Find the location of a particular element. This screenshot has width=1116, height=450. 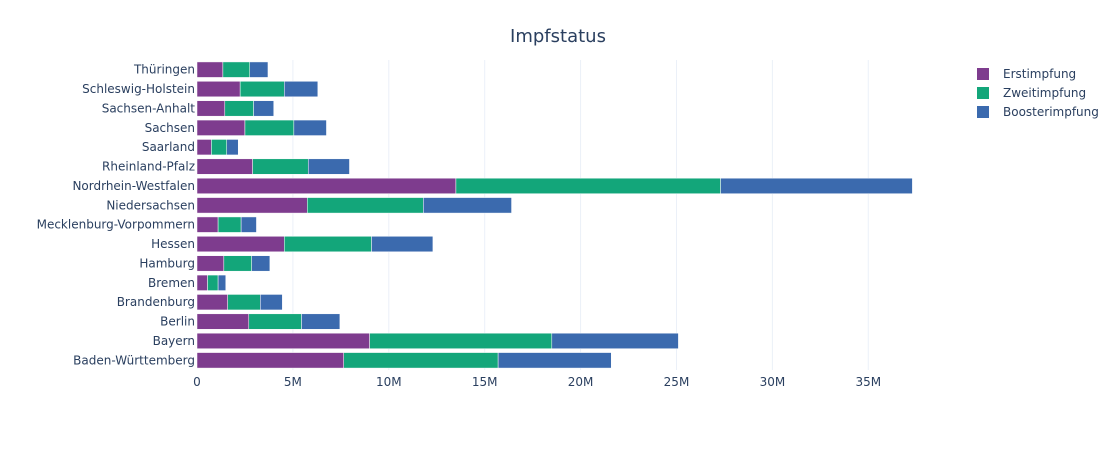

y-tick-label: Niedersachsen is located at coordinates (150, 205).